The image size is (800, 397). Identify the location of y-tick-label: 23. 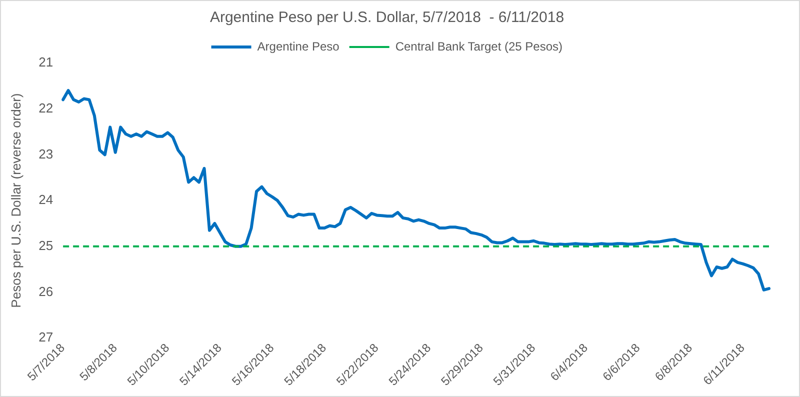
(46, 154).